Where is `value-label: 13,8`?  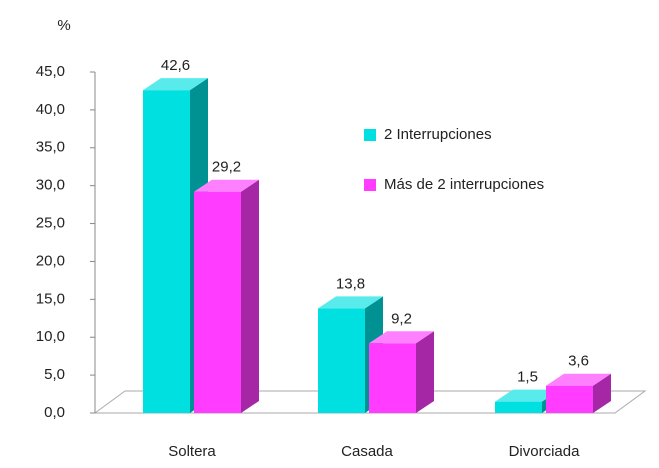 value-label: 13,8 is located at coordinates (350, 283).